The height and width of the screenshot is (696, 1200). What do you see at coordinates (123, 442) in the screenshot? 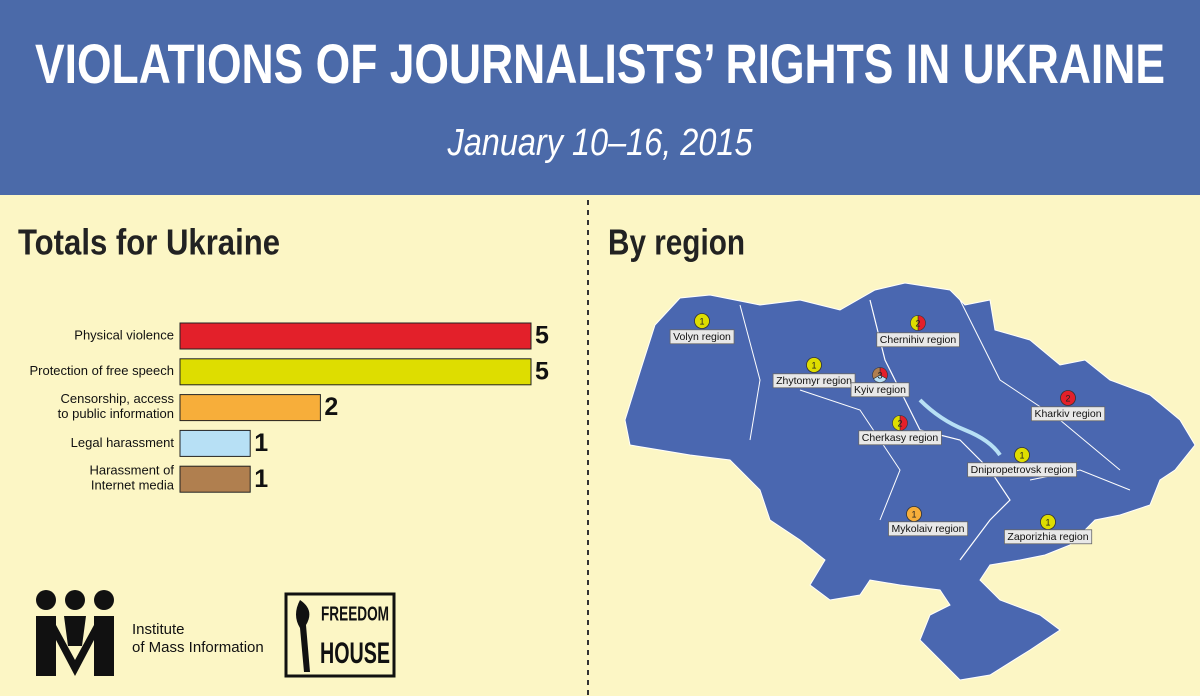
I see `category-label: Legal harassment` at bounding box center [123, 442].